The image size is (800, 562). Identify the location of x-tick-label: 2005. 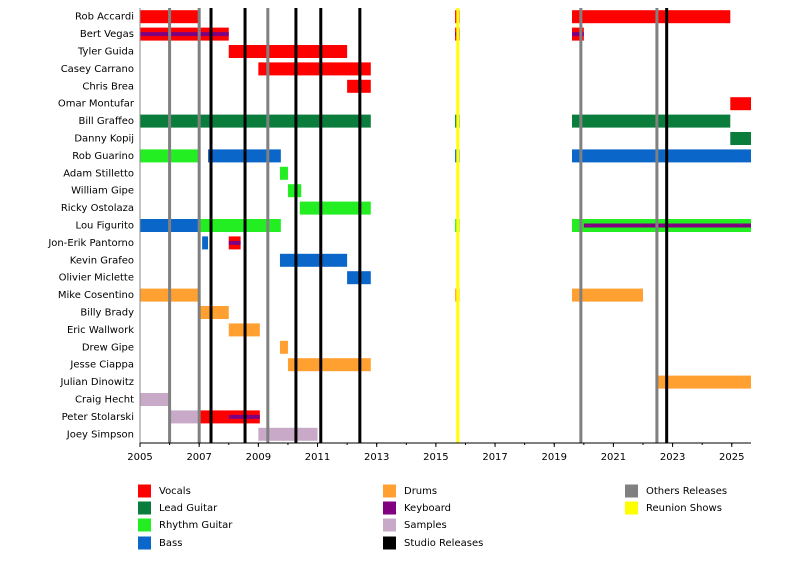
(139, 457).